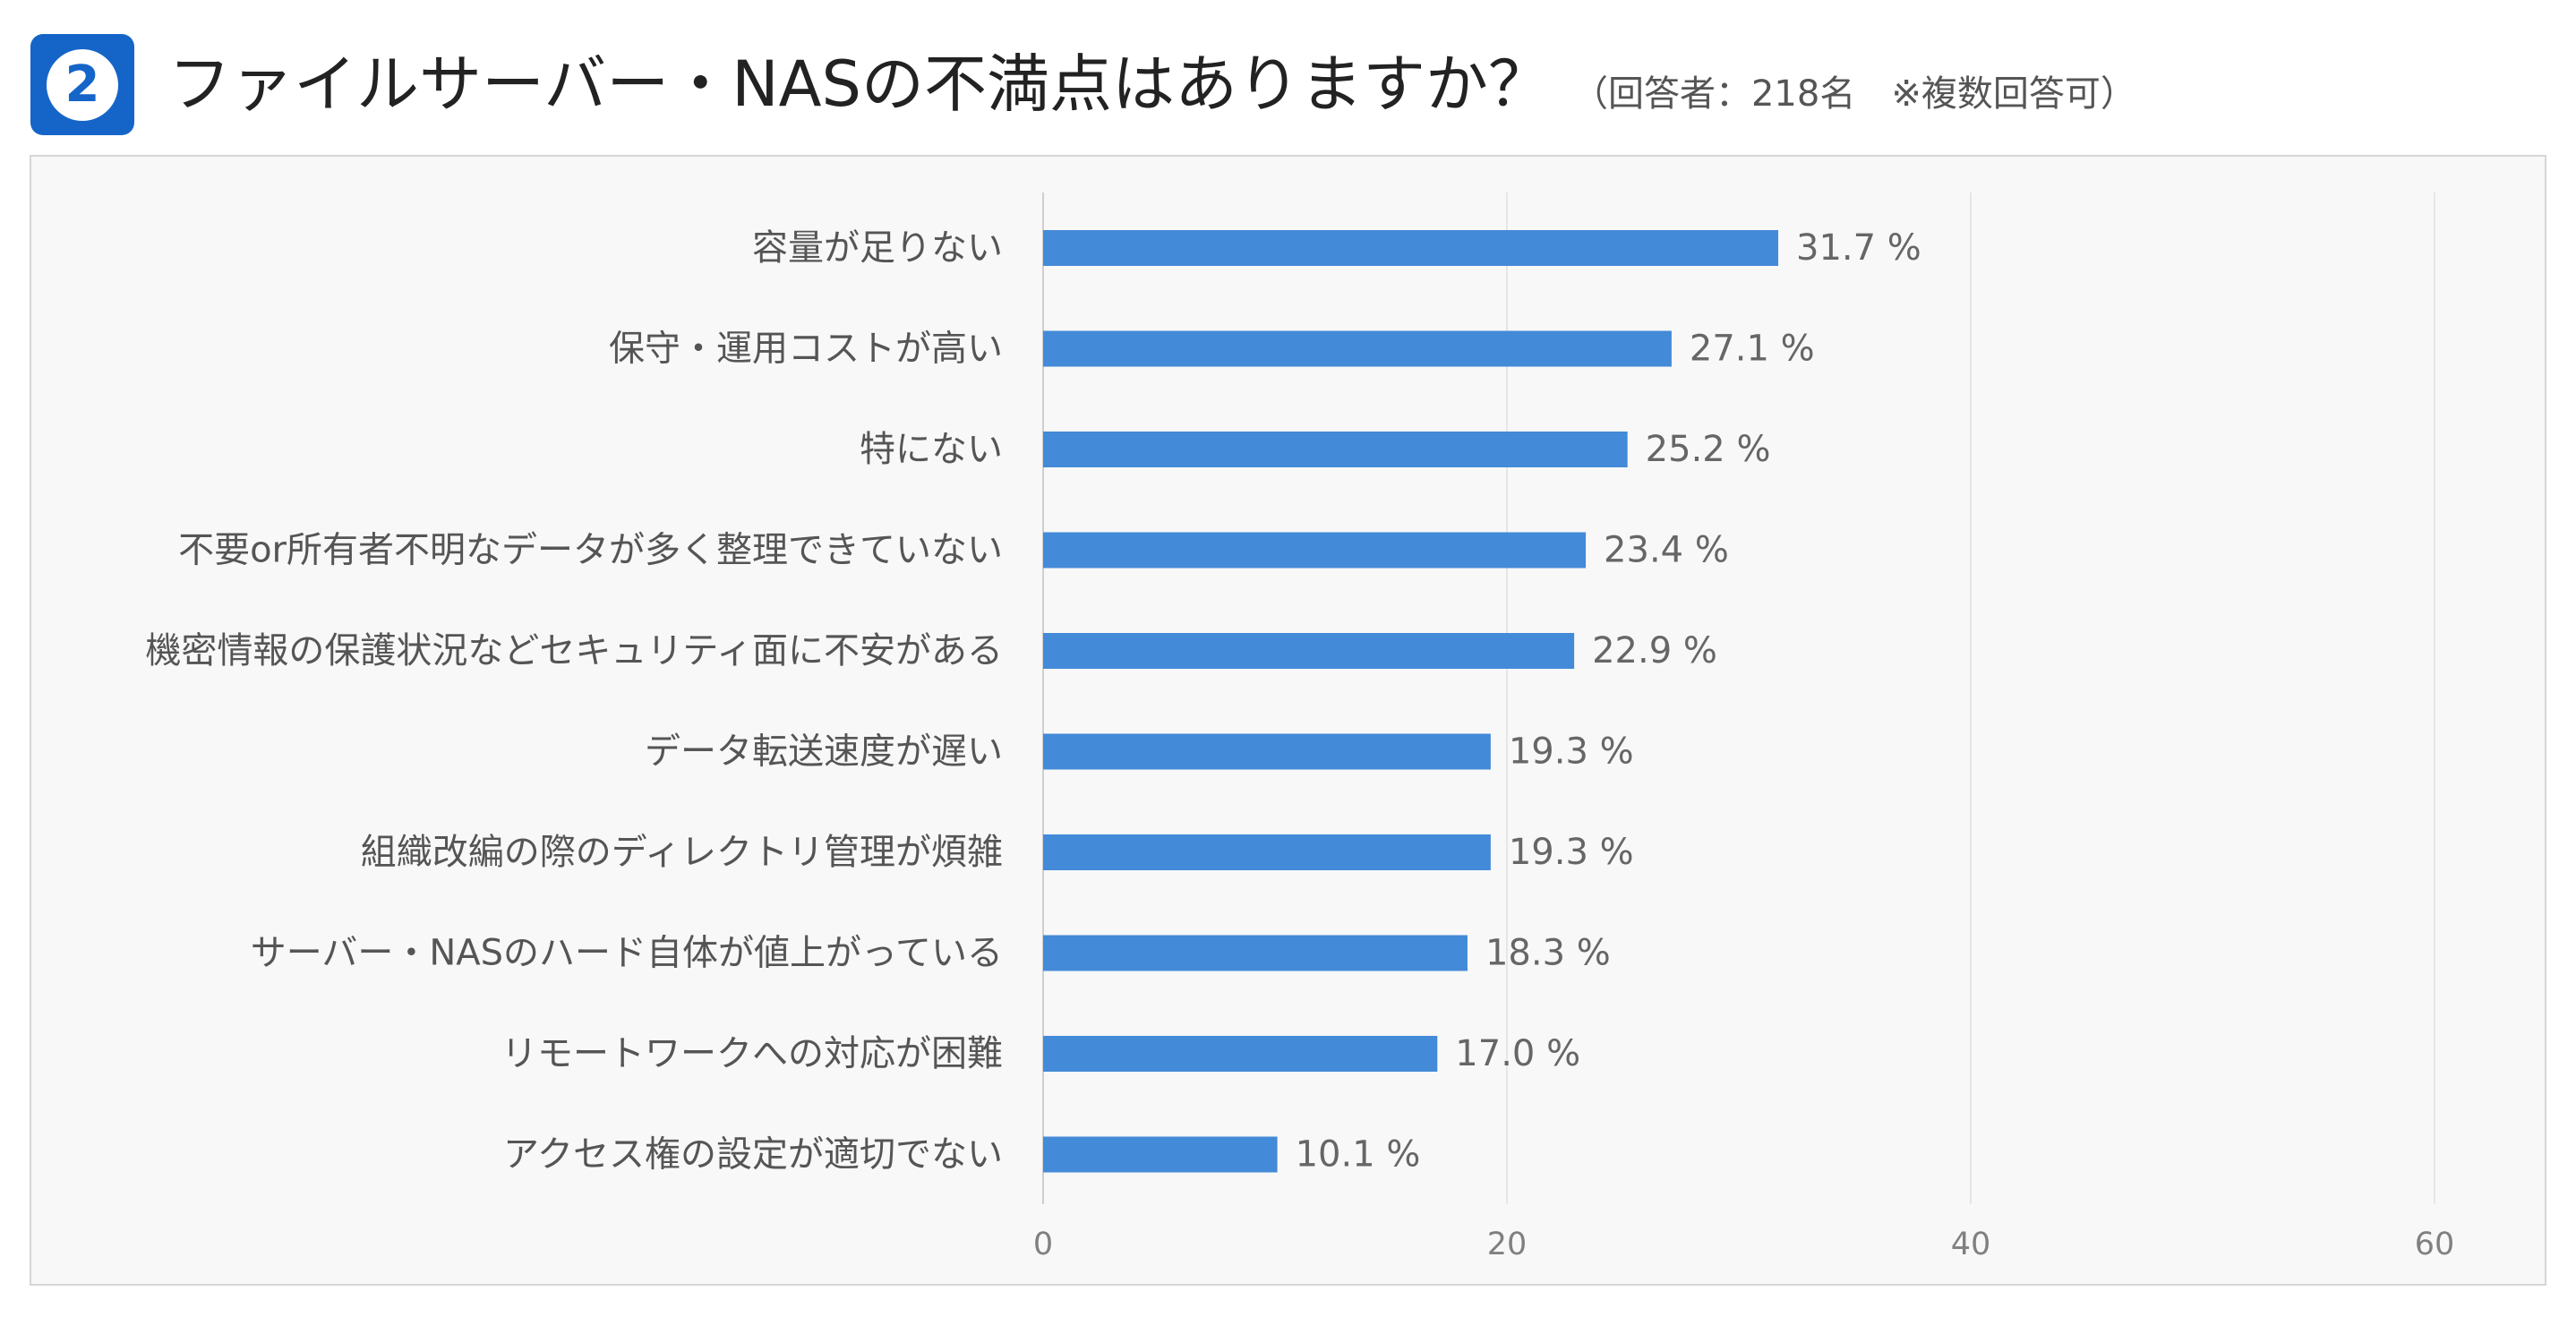 This screenshot has width=2576, height=1317. I want to click on x-tick-label: 40, so click(1971, 1244).